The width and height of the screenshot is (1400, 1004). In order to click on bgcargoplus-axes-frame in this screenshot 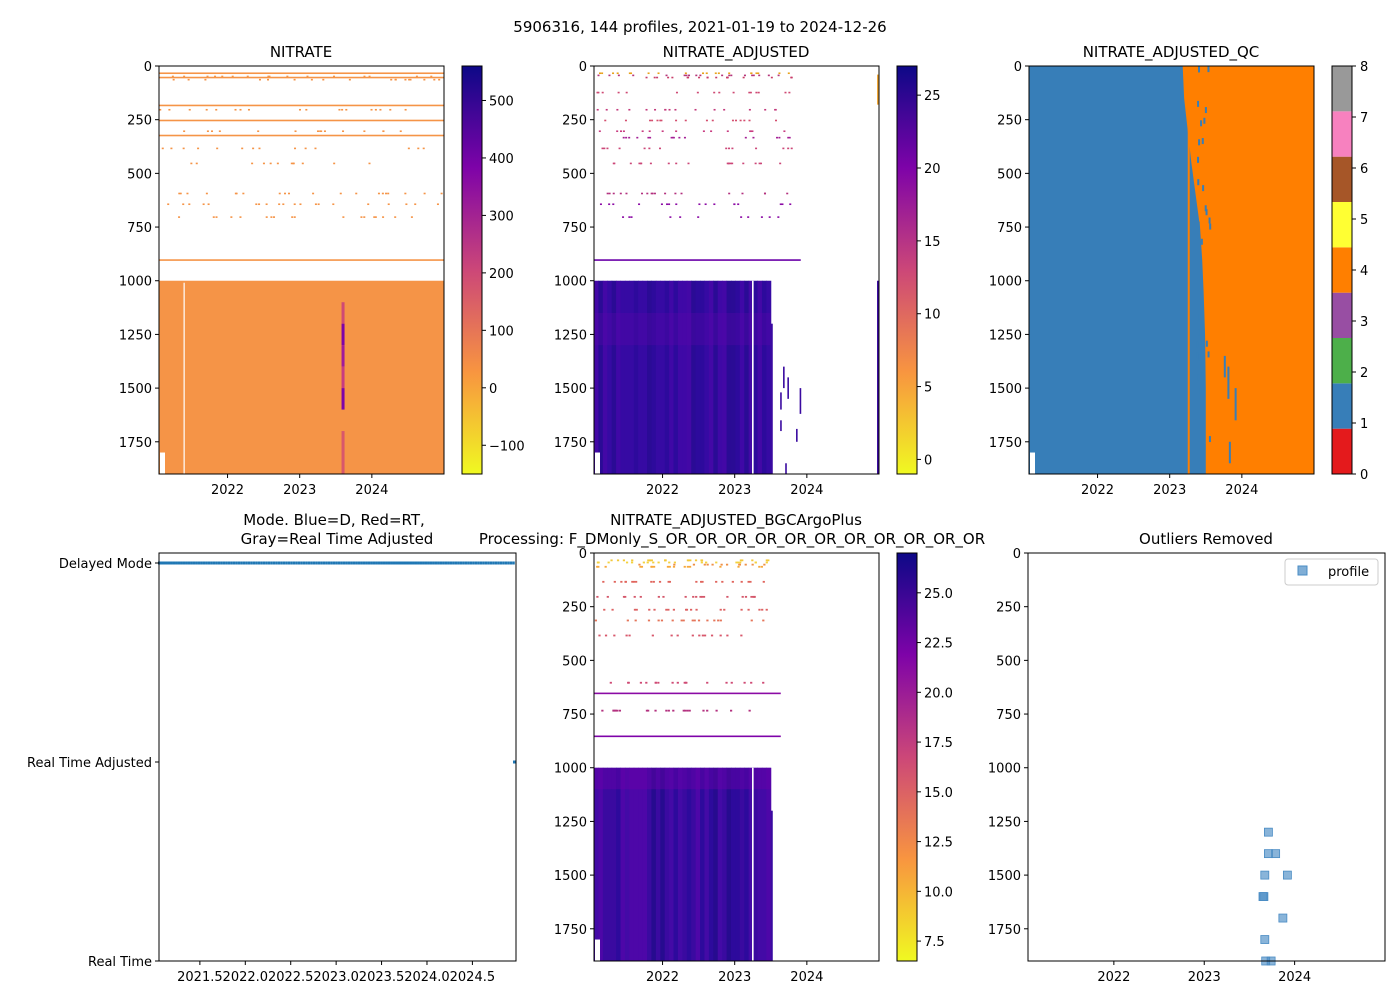, I will do `click(736, 757)`.